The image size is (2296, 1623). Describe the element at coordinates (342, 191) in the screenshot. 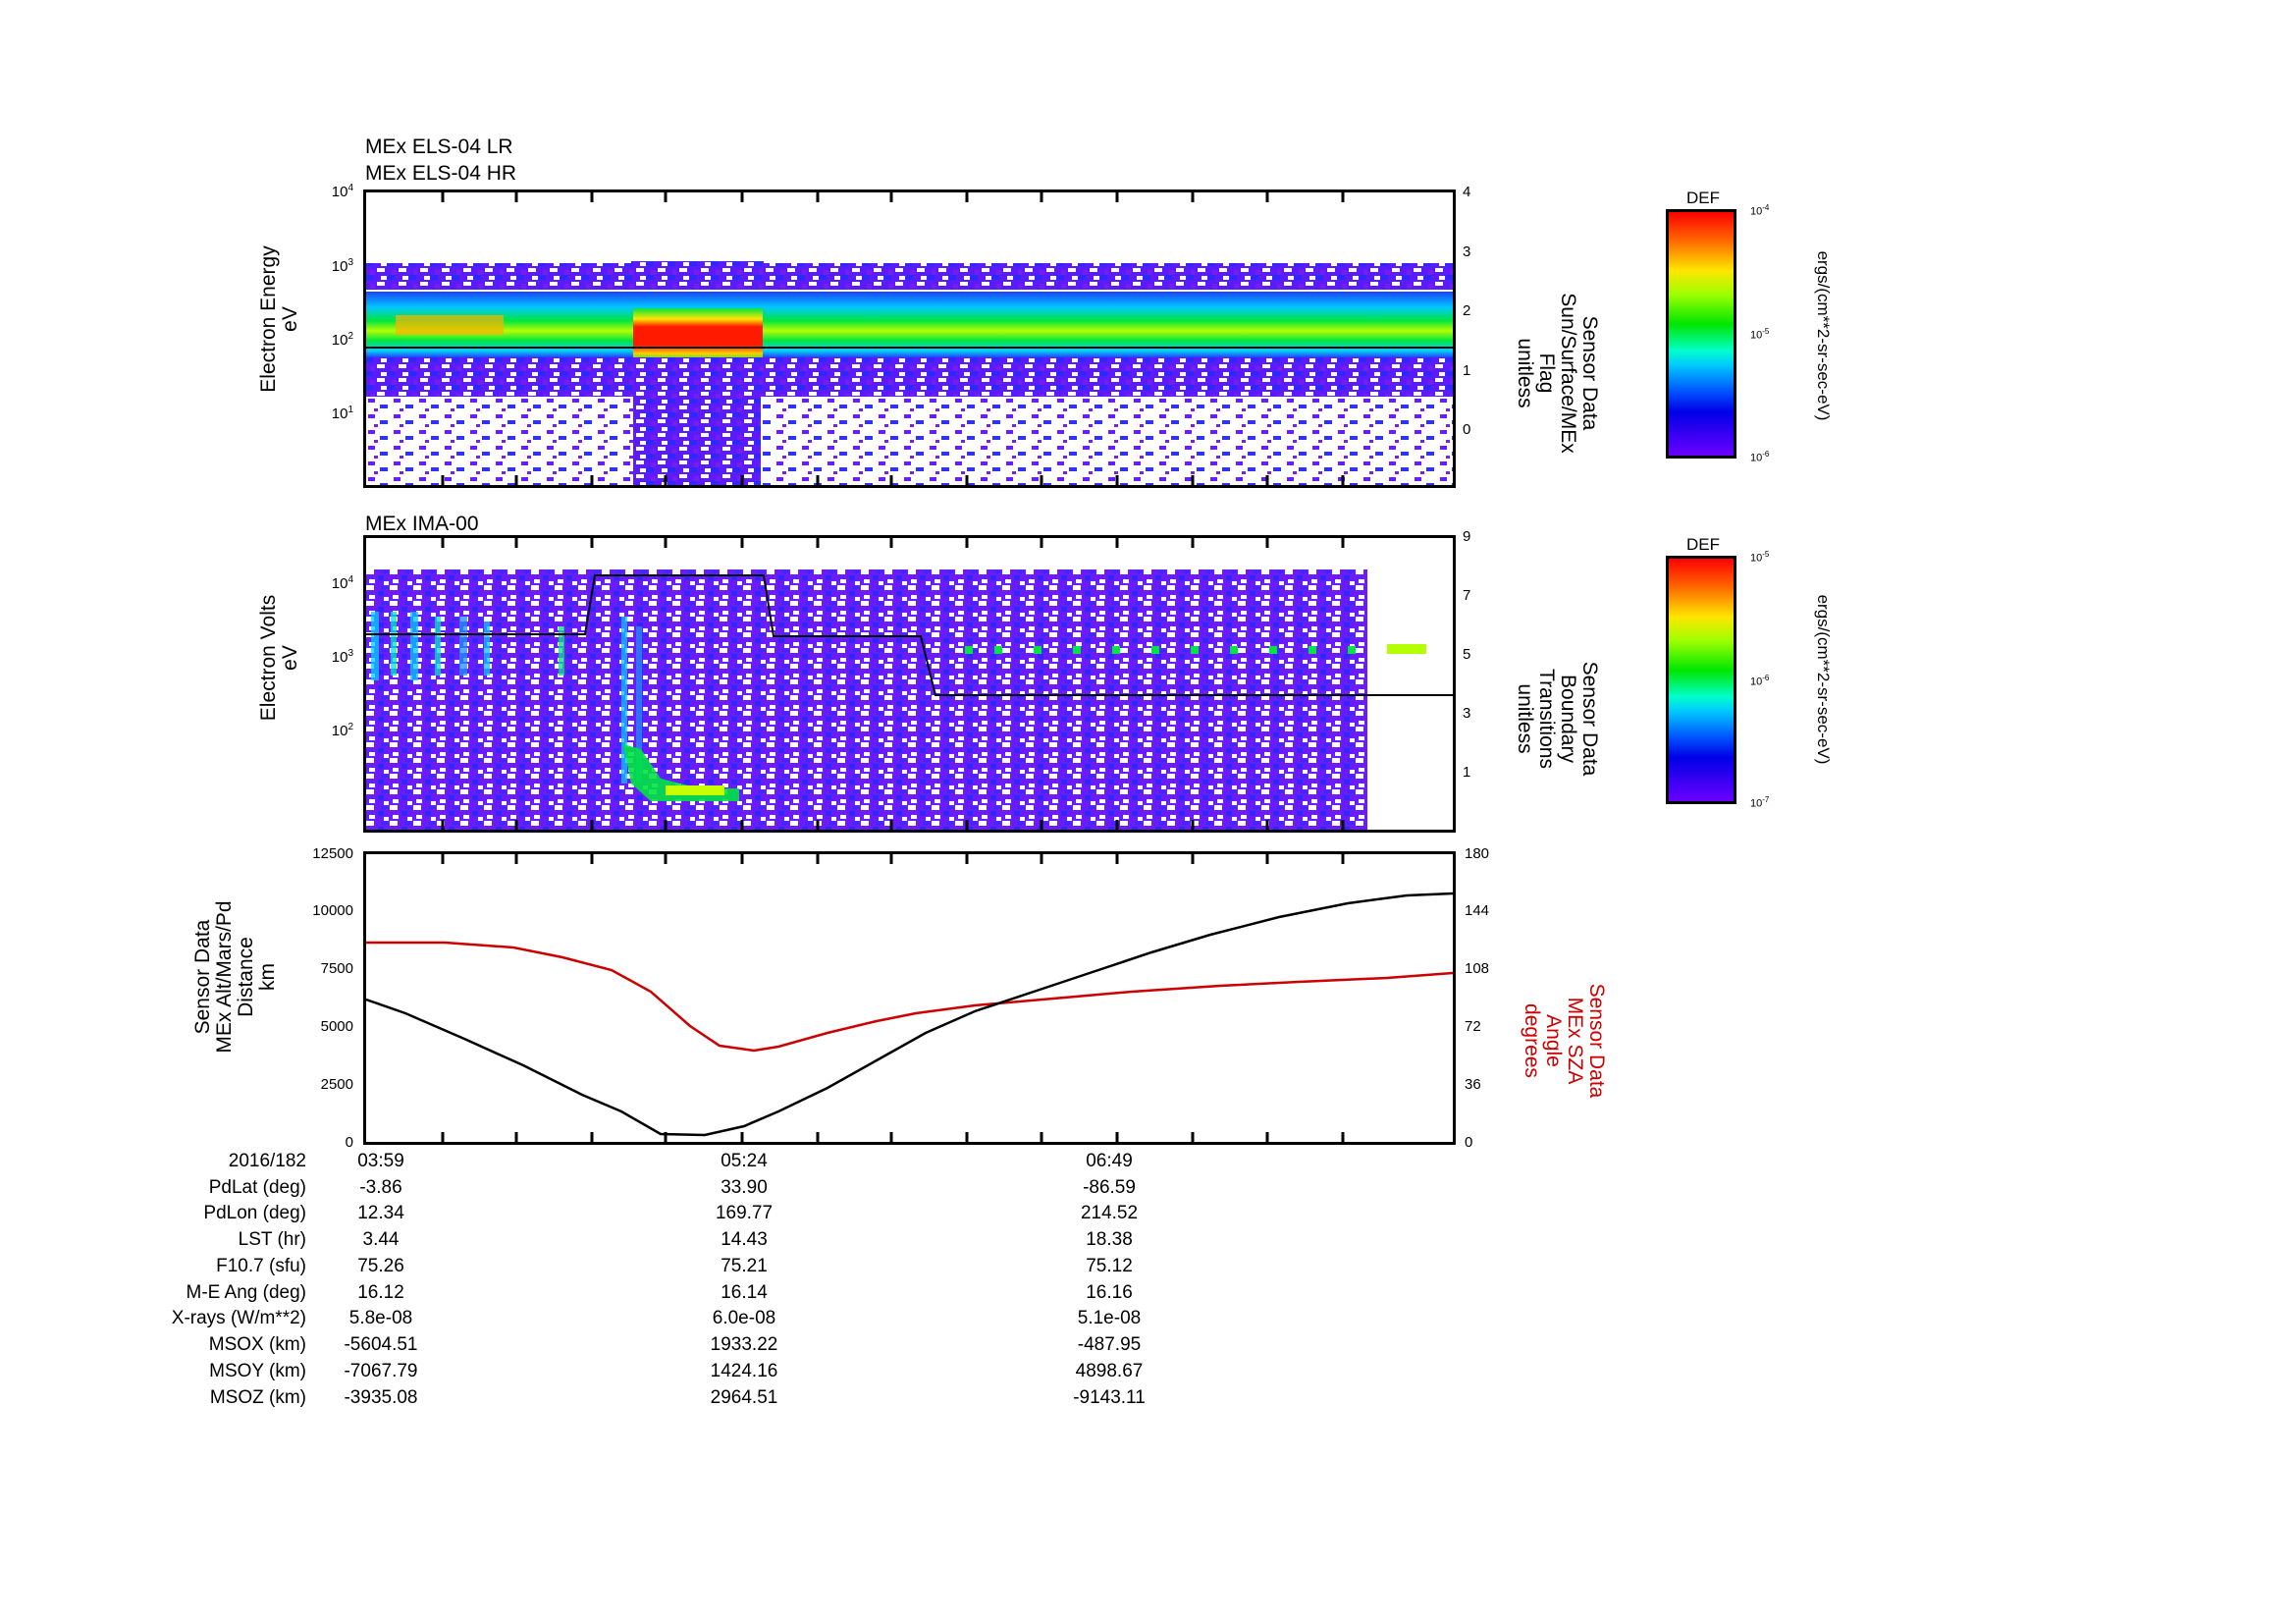

I see `els-ytick-1e4: 104` at that location.